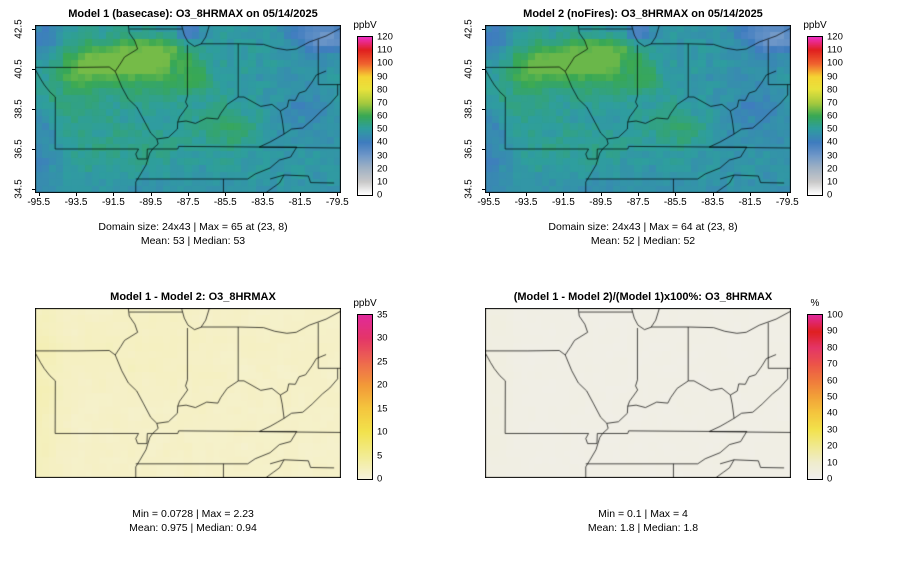 This screenshot has width=900, height=561. I want to click on stats-mean-median: Mean: 0.975 | Median: 0.94, so click(193, 528).